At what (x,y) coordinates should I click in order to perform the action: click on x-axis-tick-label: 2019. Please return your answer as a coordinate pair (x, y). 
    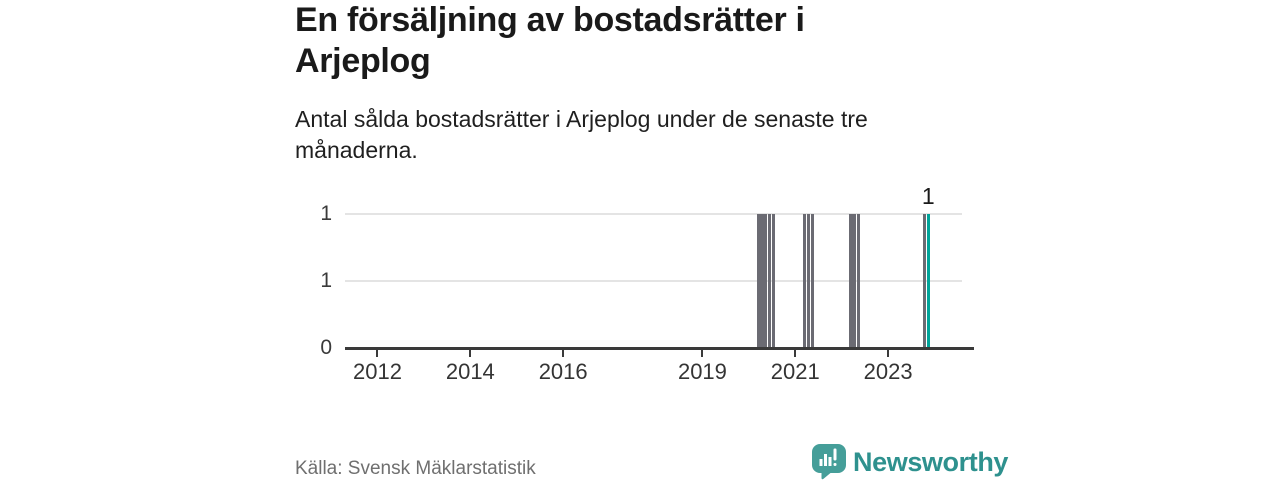
    Looking at the image, I should click on (702, 371).